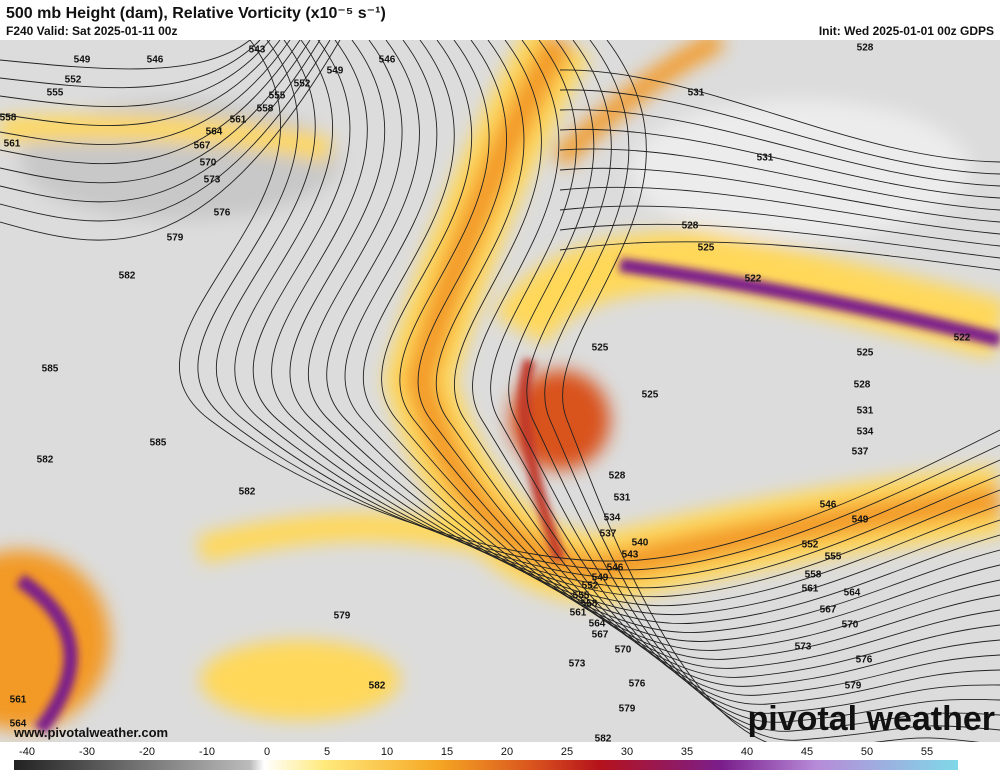  Describe the element at coordinates (387, 752) in the screenshot. I see `colorbar-tick-label: 10` at that location.